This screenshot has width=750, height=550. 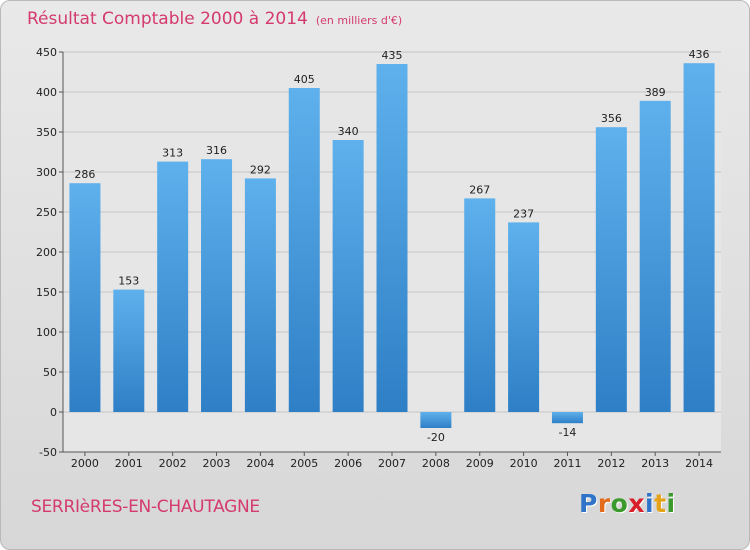 I want to click on logo-letter: x, so click(x=636, y=503).